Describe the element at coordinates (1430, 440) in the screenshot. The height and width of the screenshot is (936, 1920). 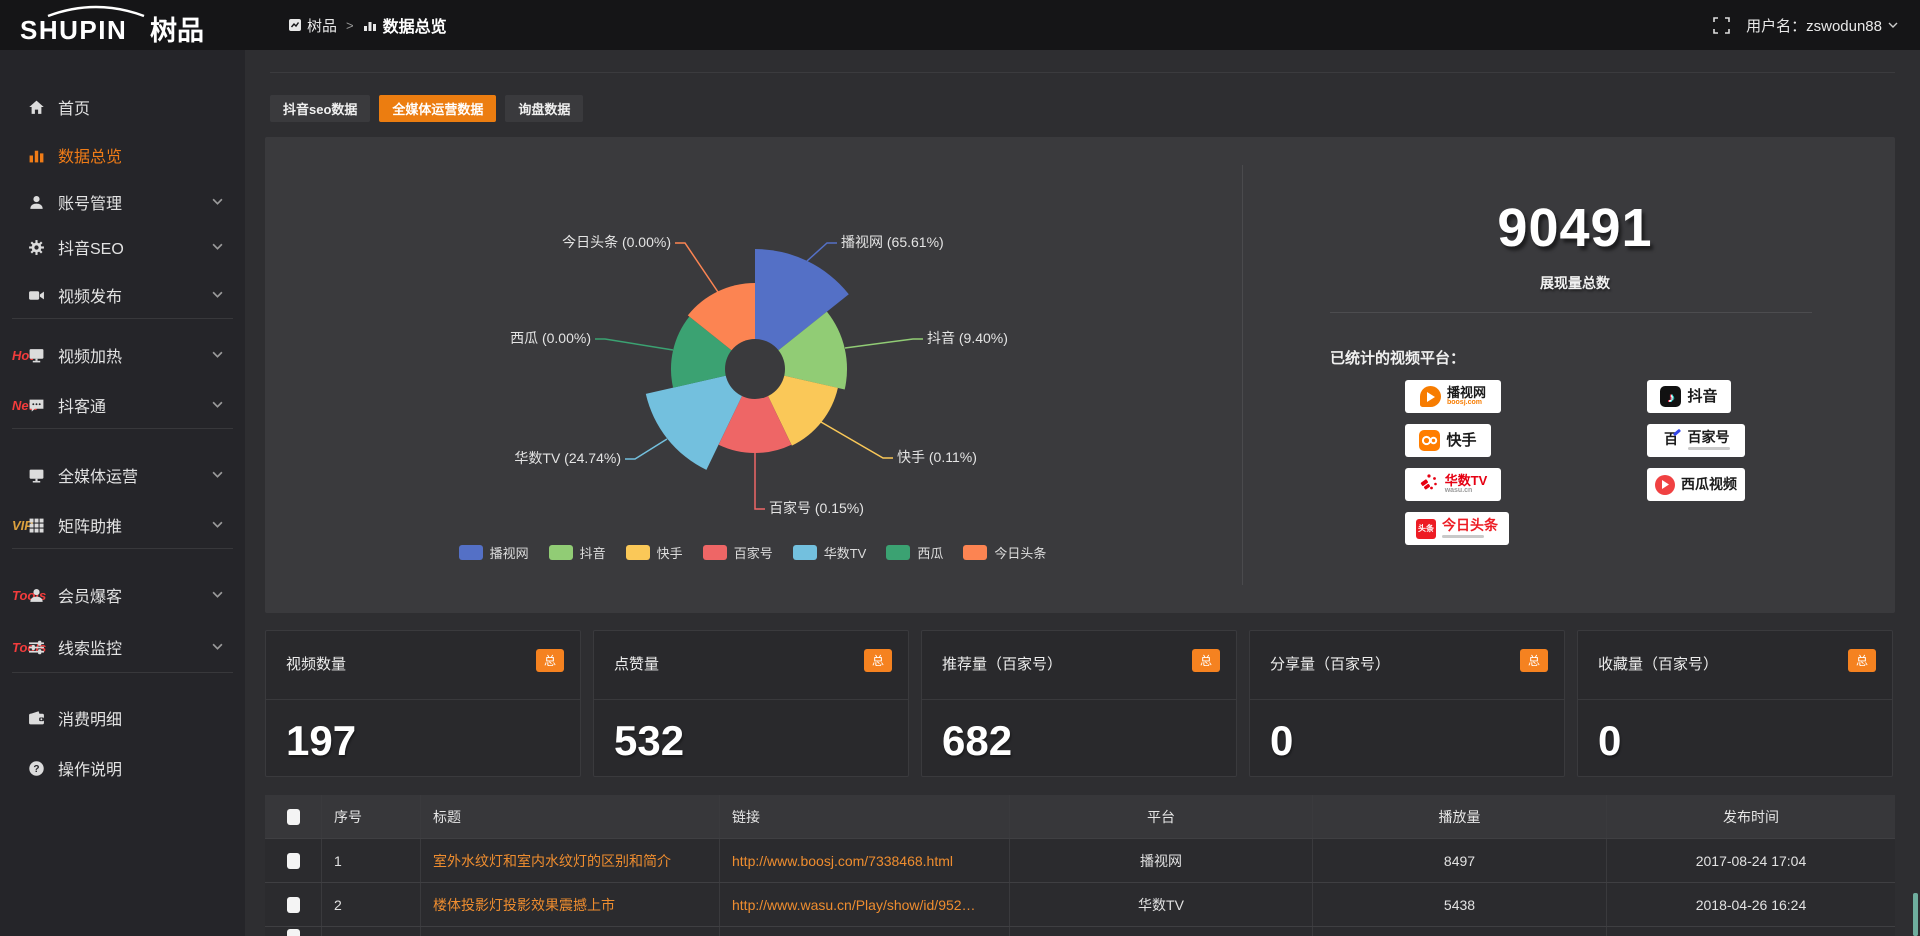
I see `kuaishou-logo-icon` at that location.